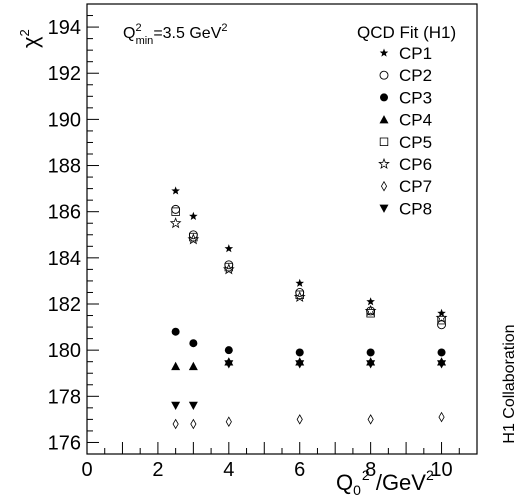 This screenshot has height=499, width=518. What do you see at coordinates (24, 32) in the screenshot?
I see `y-axis-title-sup: 2` at bounding box center [24, 32].